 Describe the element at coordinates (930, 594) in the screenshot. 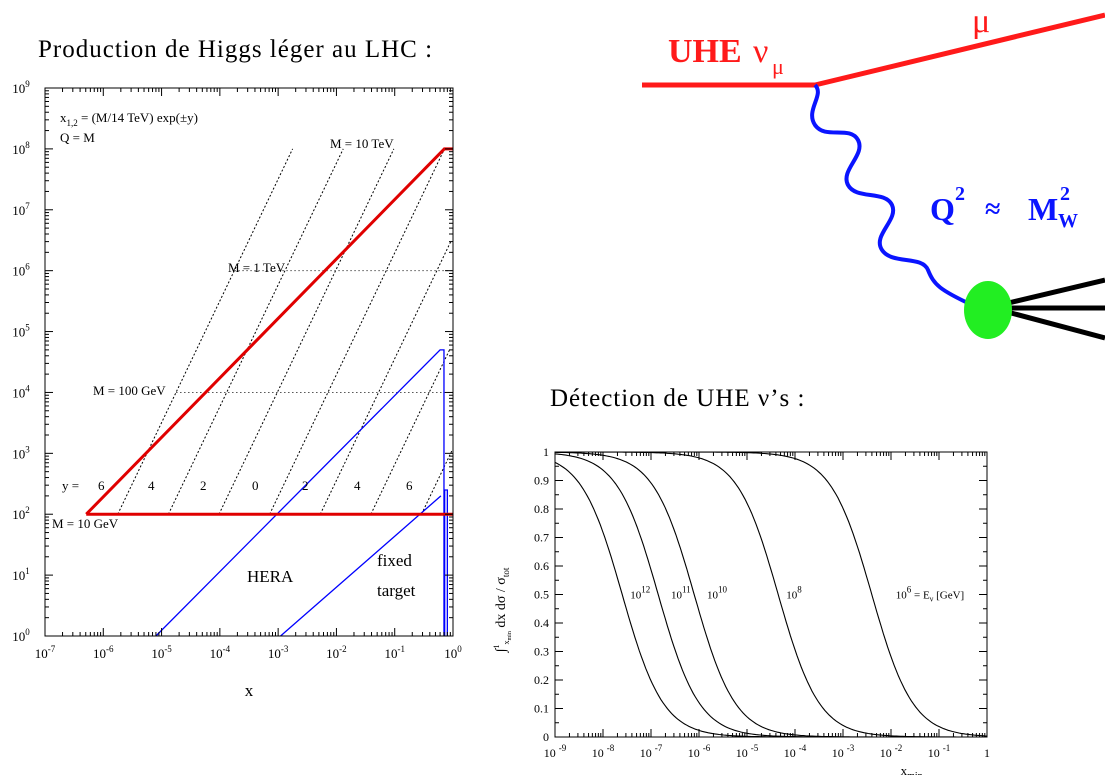

I see `series-label: 106 = Eν [GeV]` at that location.